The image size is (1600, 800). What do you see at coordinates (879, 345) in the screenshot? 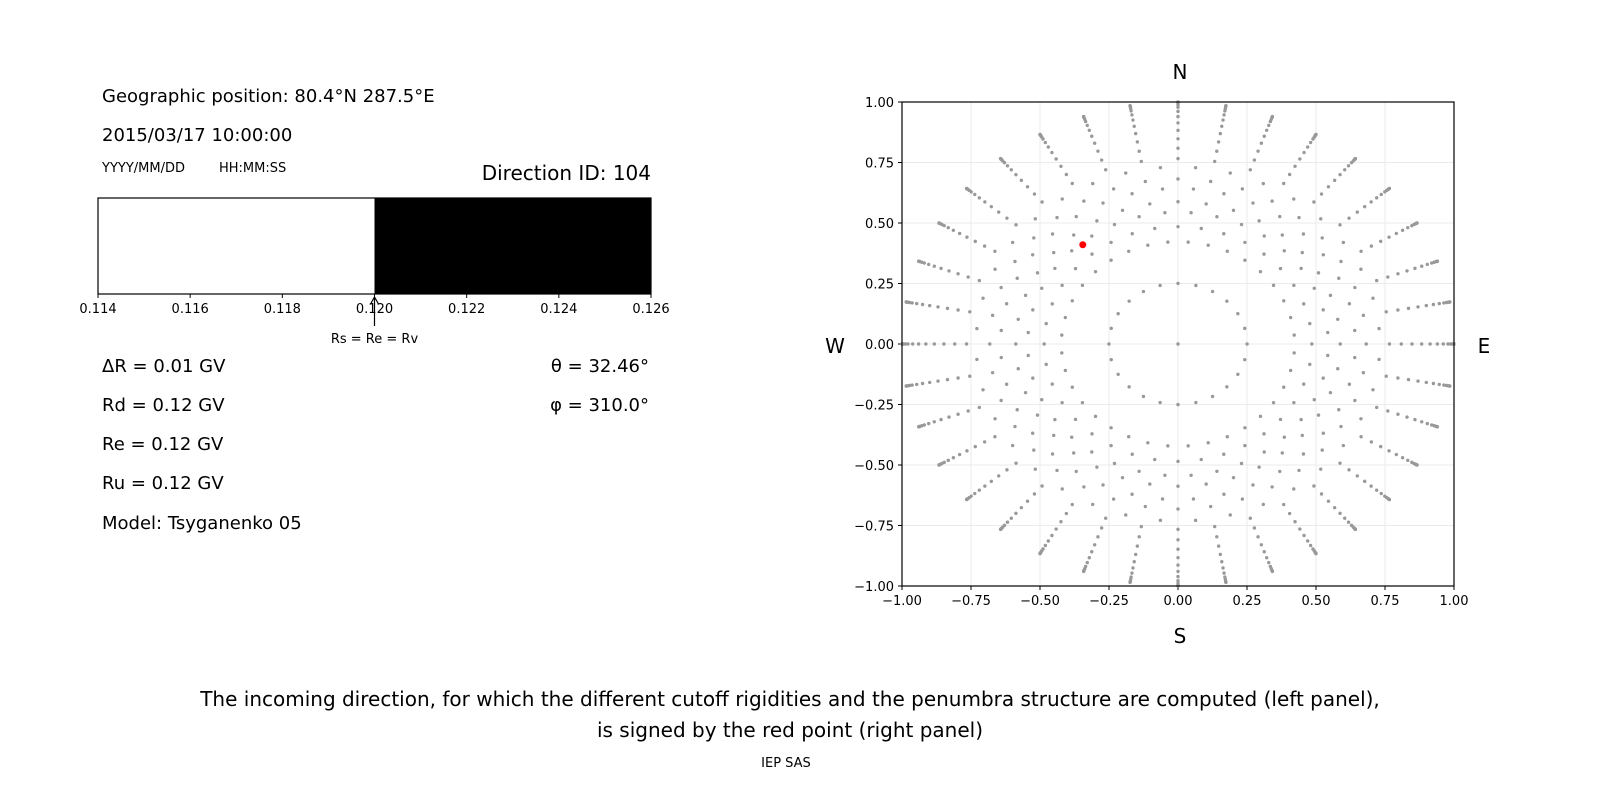
I see `y-tick-label: 0.00` at bounding box center [879, 345].